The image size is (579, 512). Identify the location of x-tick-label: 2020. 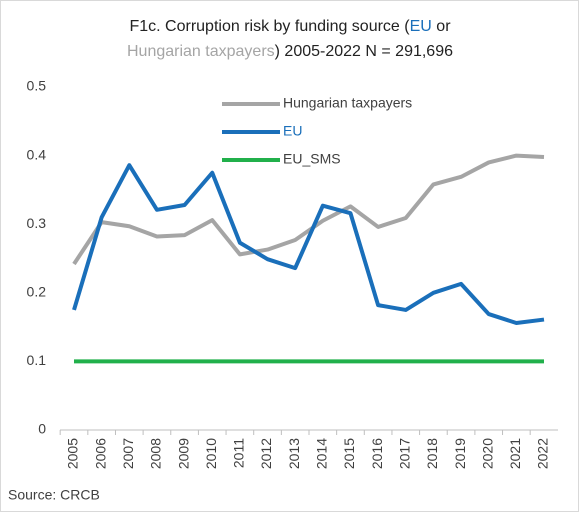
(487, 453).